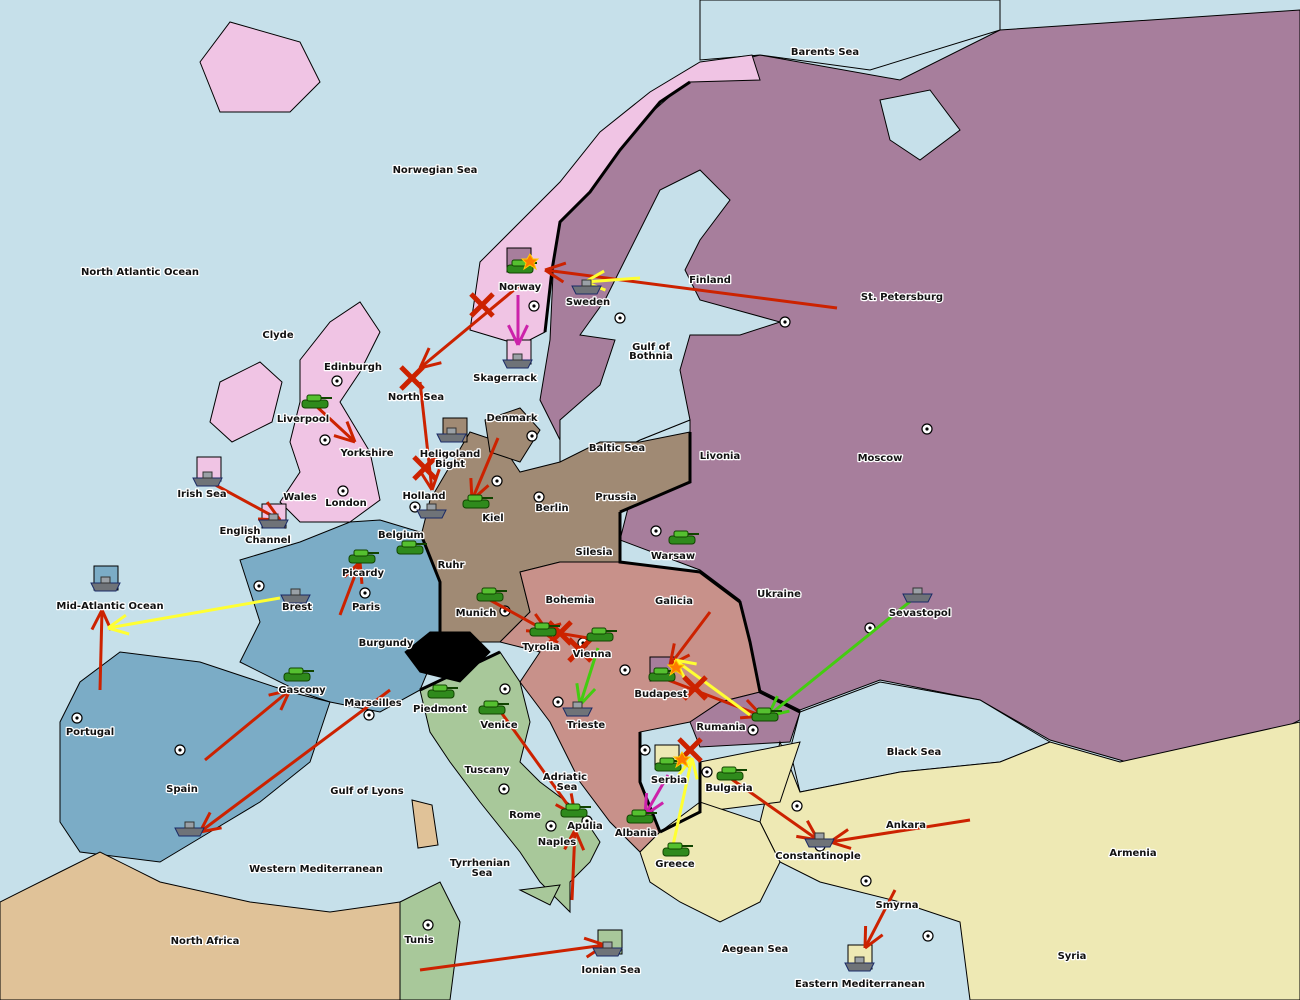 The image size is (1300, 1000). Describe the element at coordinates (906, 825) in the screenshot. I see `region-label: Ankara` at that location.